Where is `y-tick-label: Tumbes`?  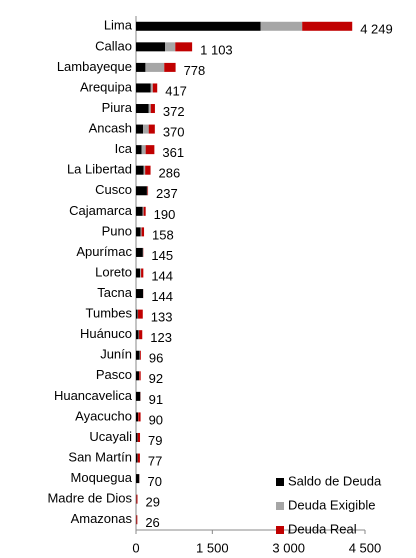 y-tick-label: Tumbes is located at coordinates (109, 313).